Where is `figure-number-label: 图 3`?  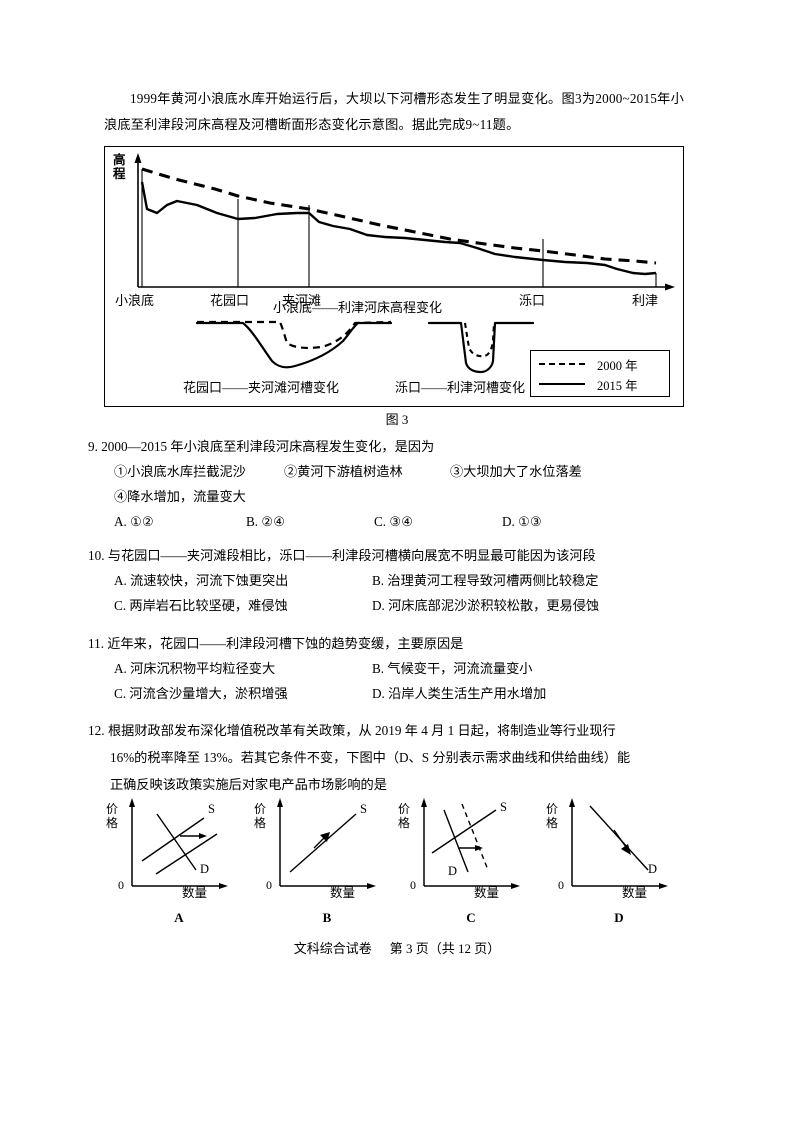
figure-number-label: 图 3 is located at coordinates (397, 419).